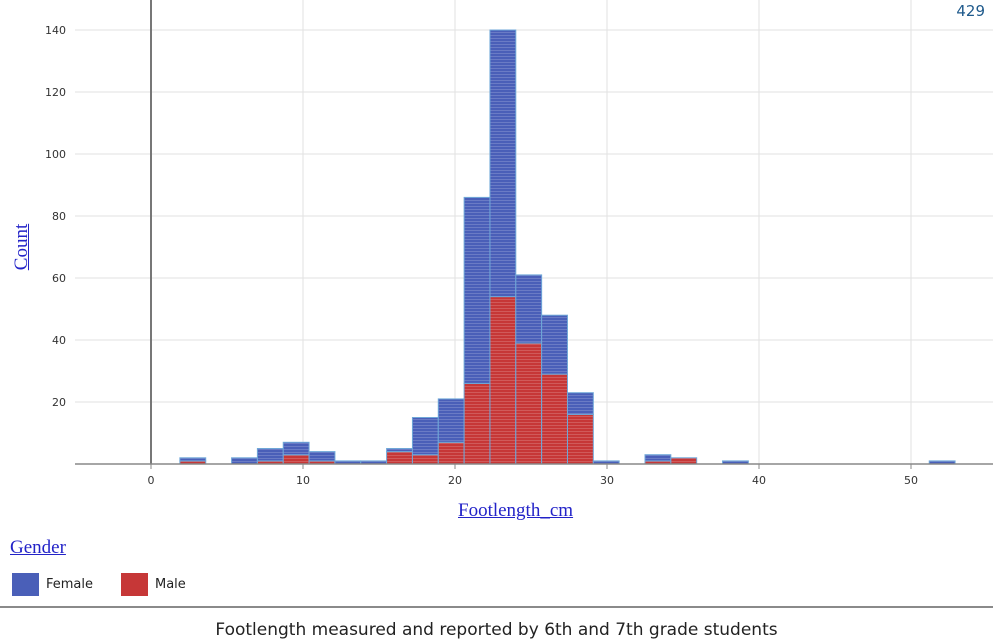 The width and height of the screenshot is (993, 644). I want to click on legend-label-female: Female, so click(70, 584).